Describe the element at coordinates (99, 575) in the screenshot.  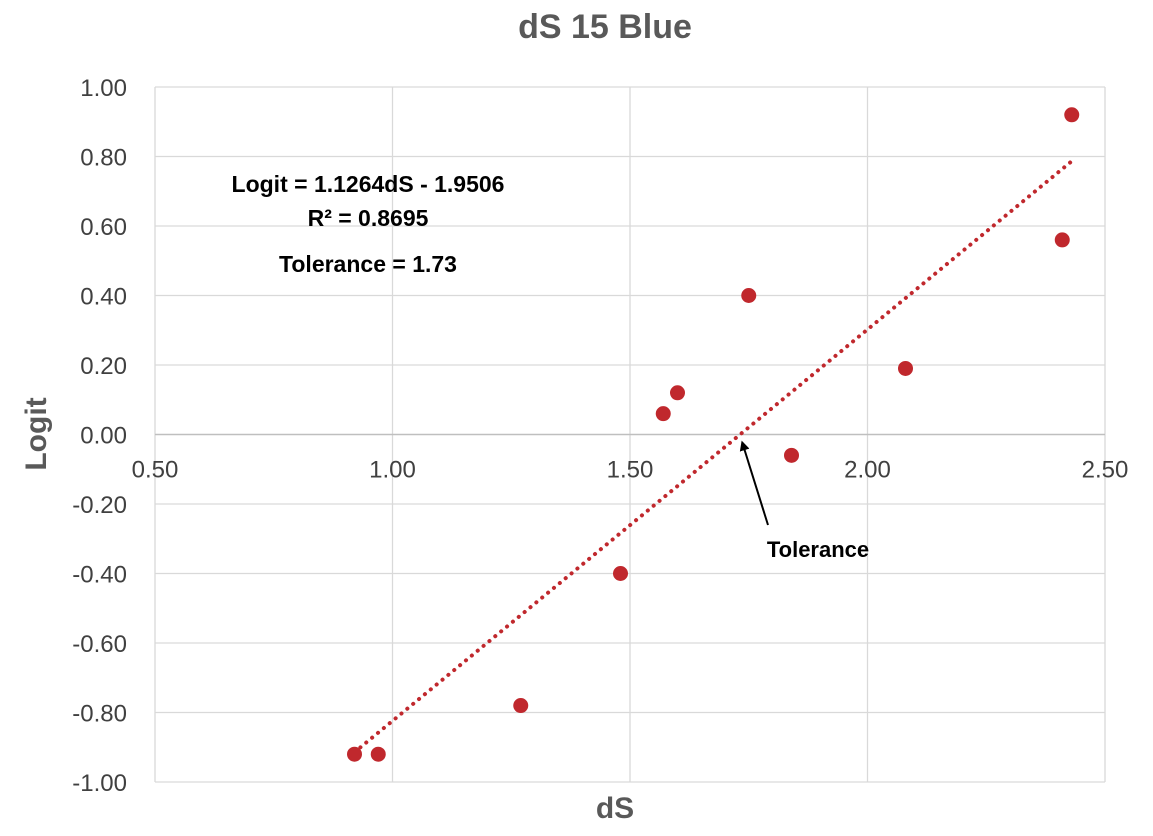
I see `y-tick-label: -0.40` at that location.